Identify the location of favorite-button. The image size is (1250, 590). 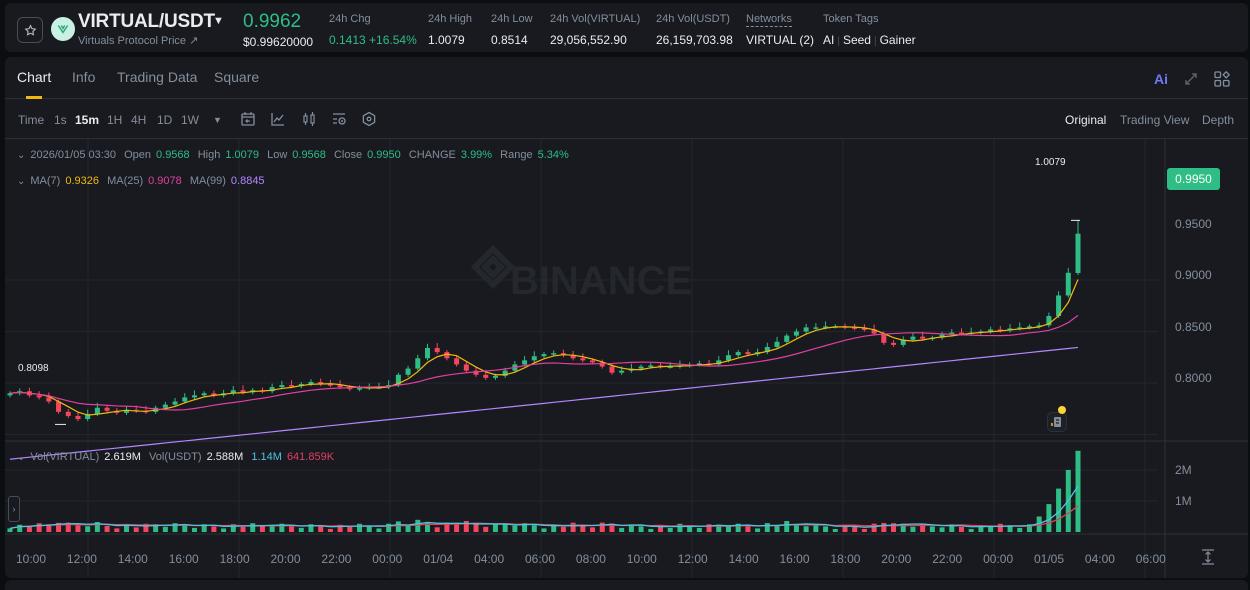
(30, 30).